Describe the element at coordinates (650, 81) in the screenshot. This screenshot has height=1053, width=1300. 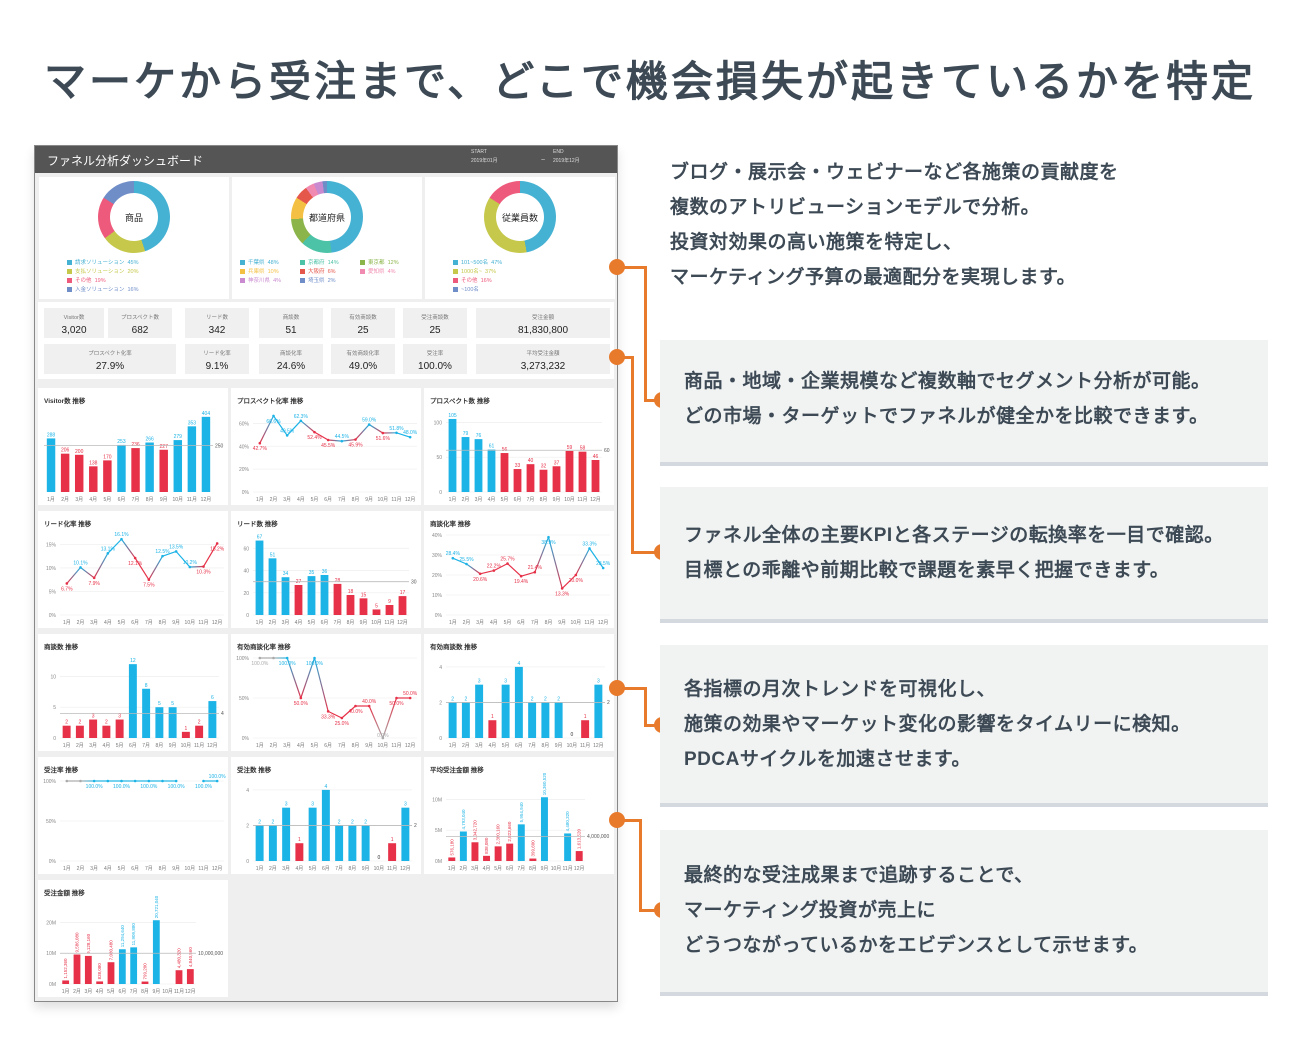
I see `page-headline: マーケから受注まで、どこで機会損失が起きているかを特定` at that location.